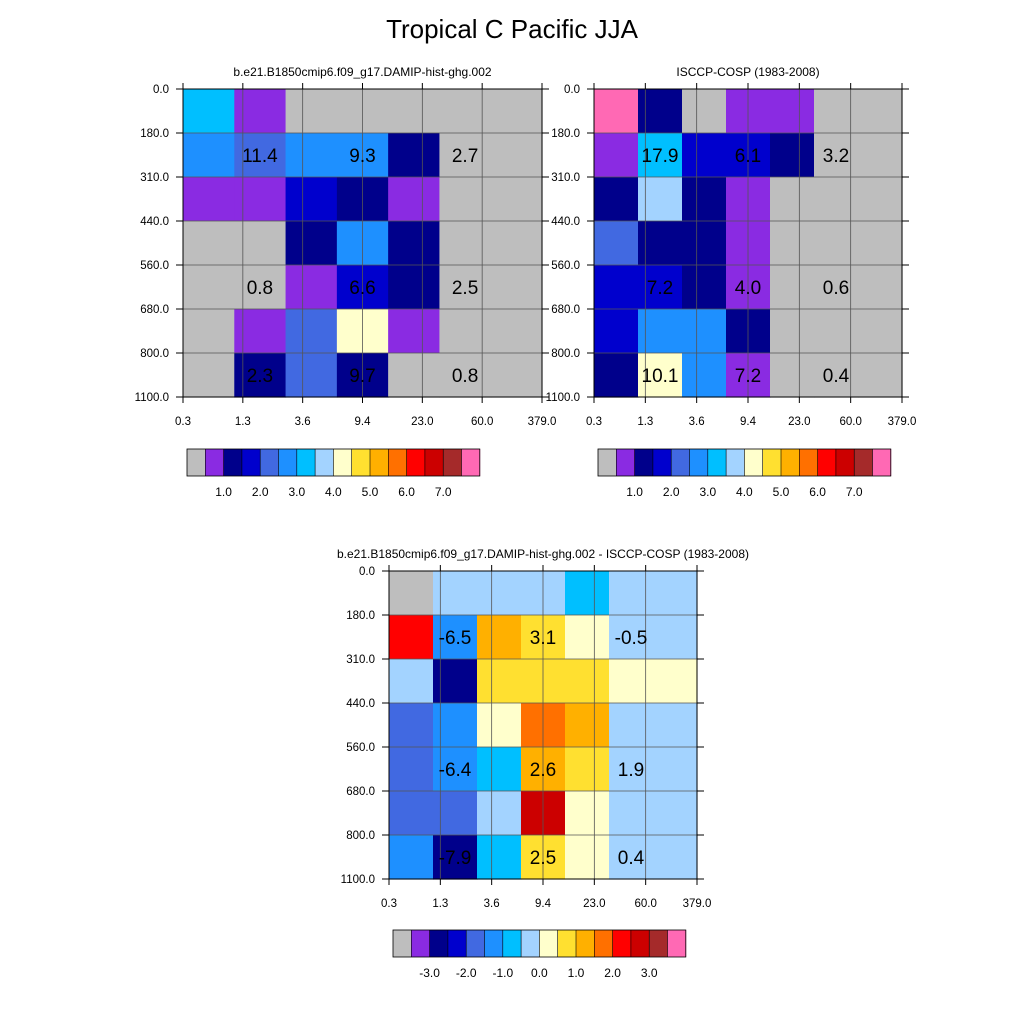  I want to click on x-tick-label: 9.4, so click(748, 422).